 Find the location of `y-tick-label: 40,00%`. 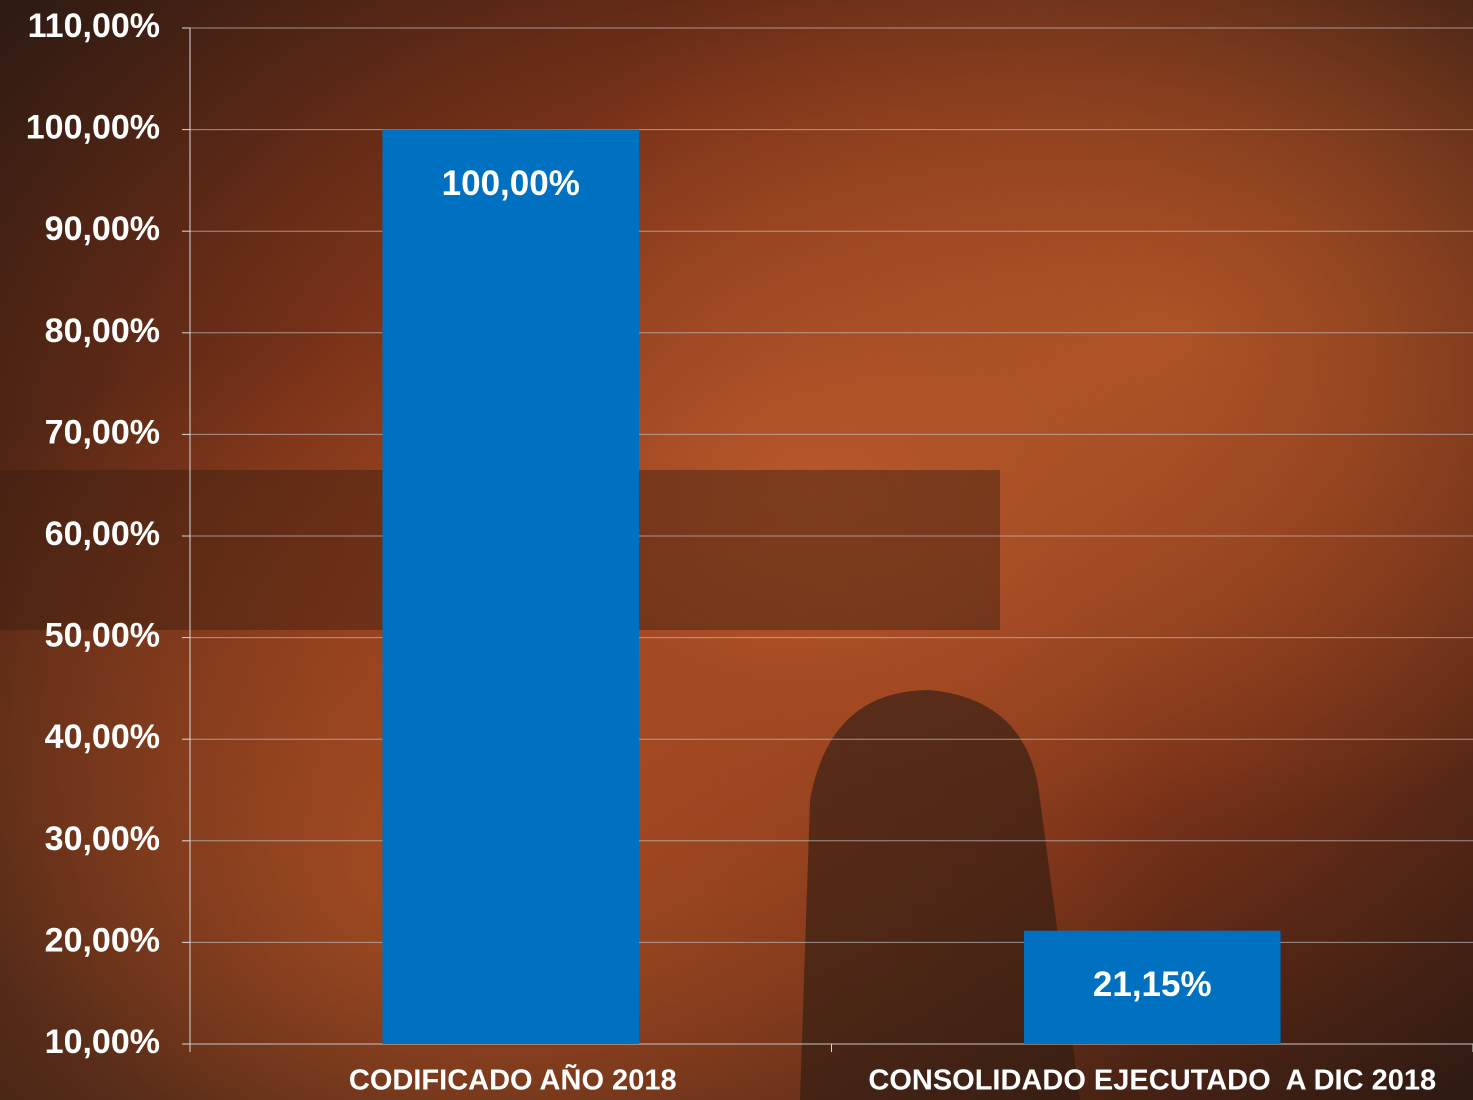

y-tick-label: 40,00% is located at coordinates (102, 737).